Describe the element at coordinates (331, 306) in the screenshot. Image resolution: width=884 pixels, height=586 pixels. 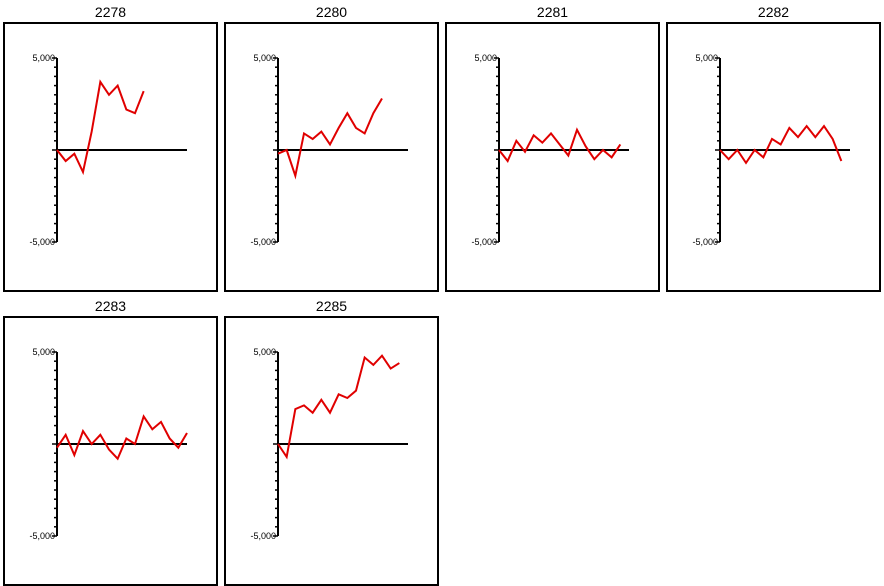
I see `panel-title: 2285` at that location.